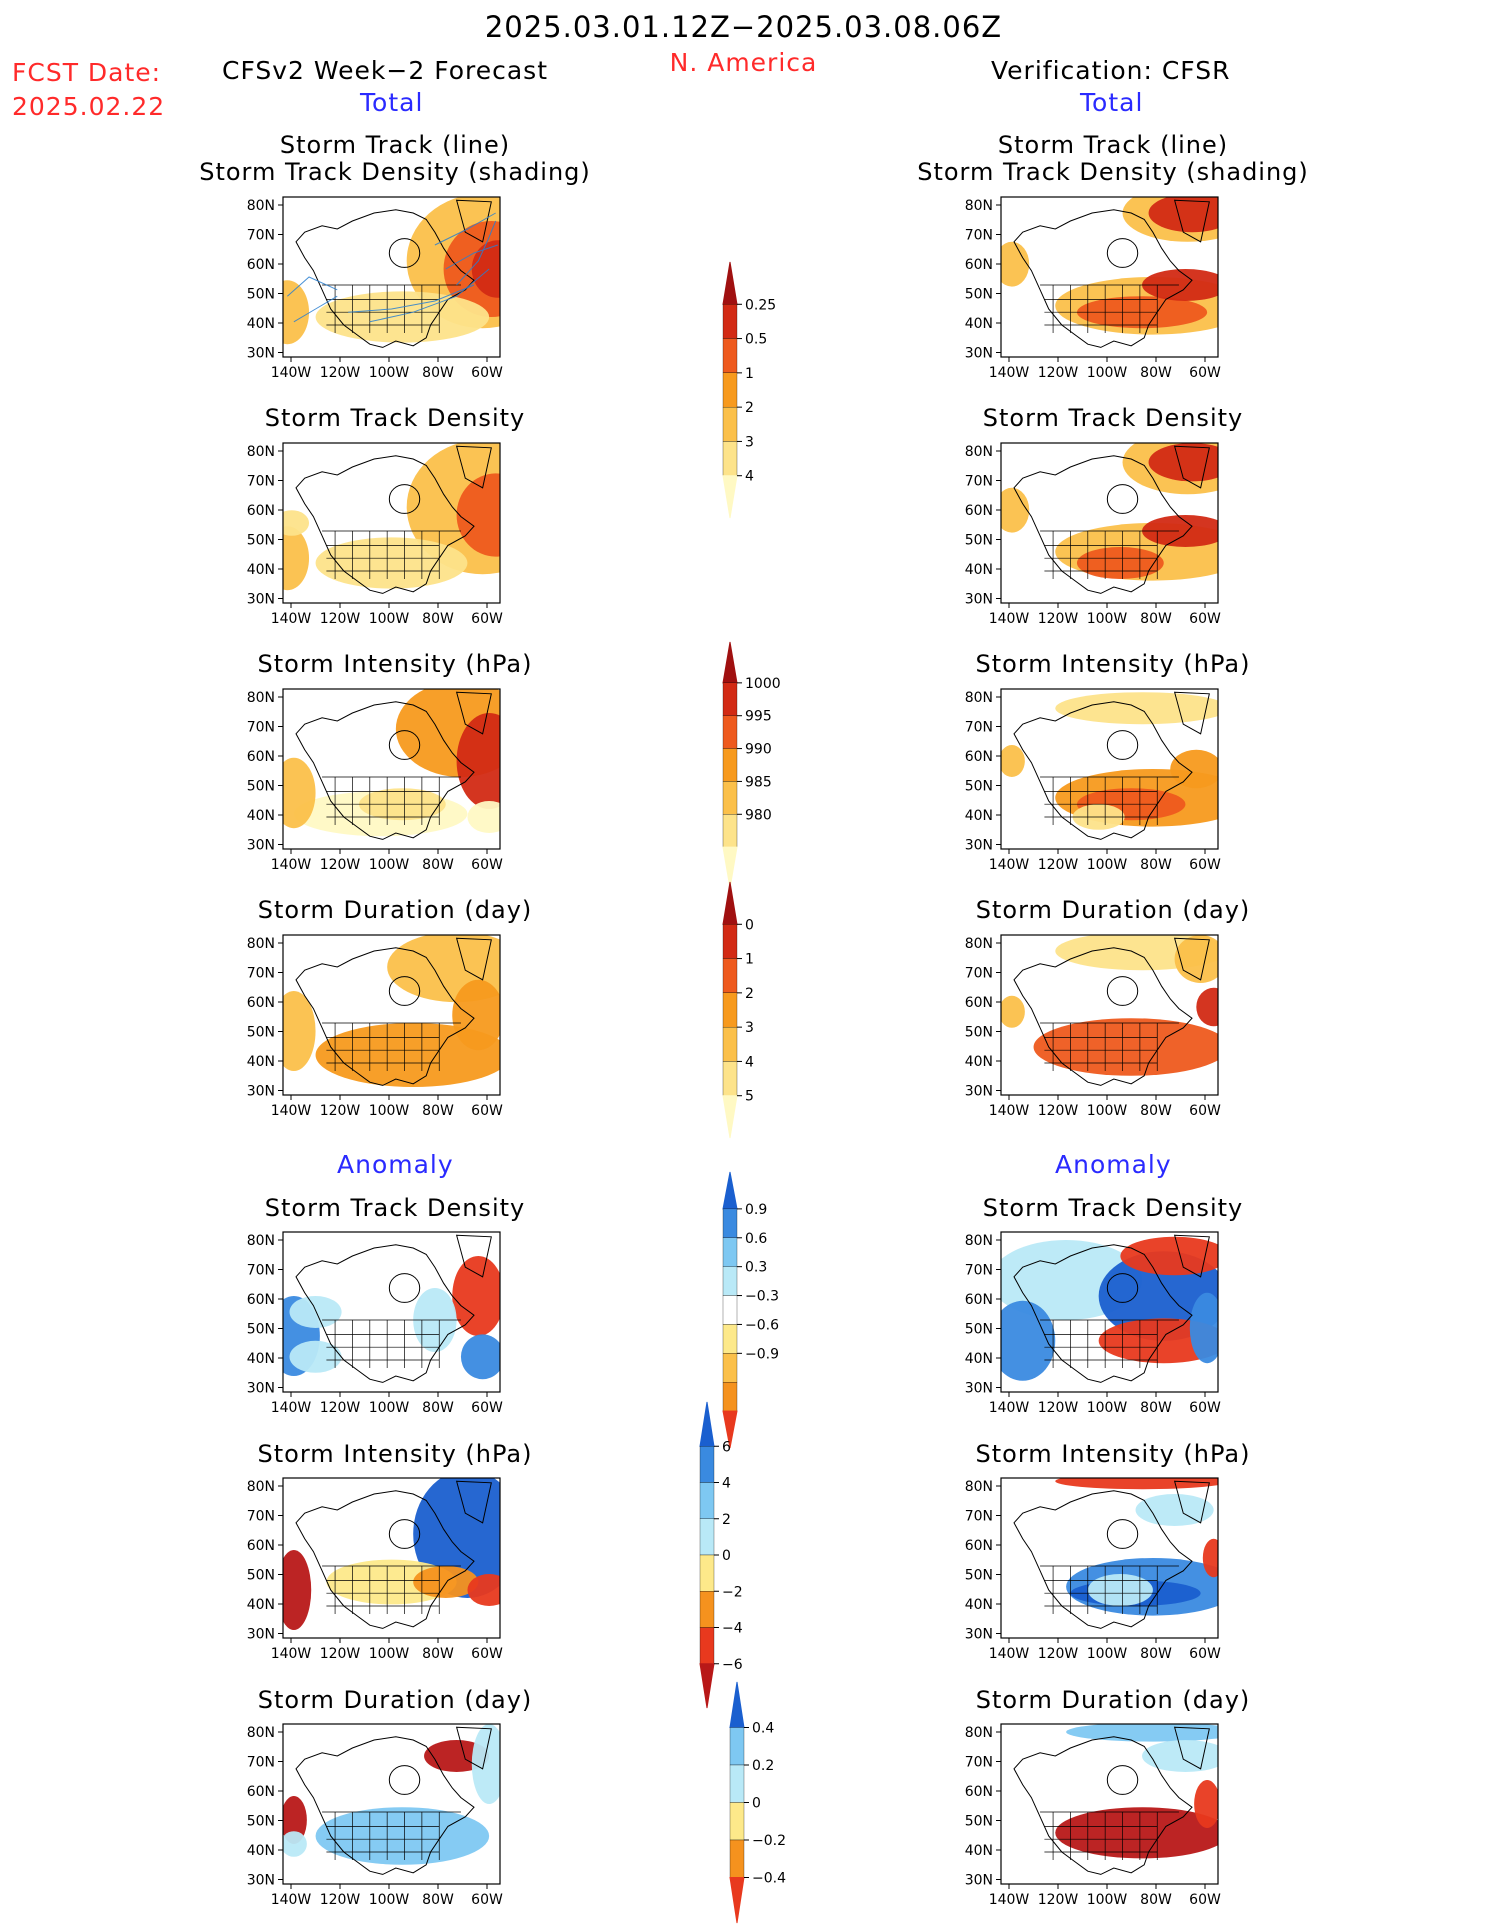  I want to click on fcst-date-block: FCST Date: 2025.02.22, so click(88, 90).